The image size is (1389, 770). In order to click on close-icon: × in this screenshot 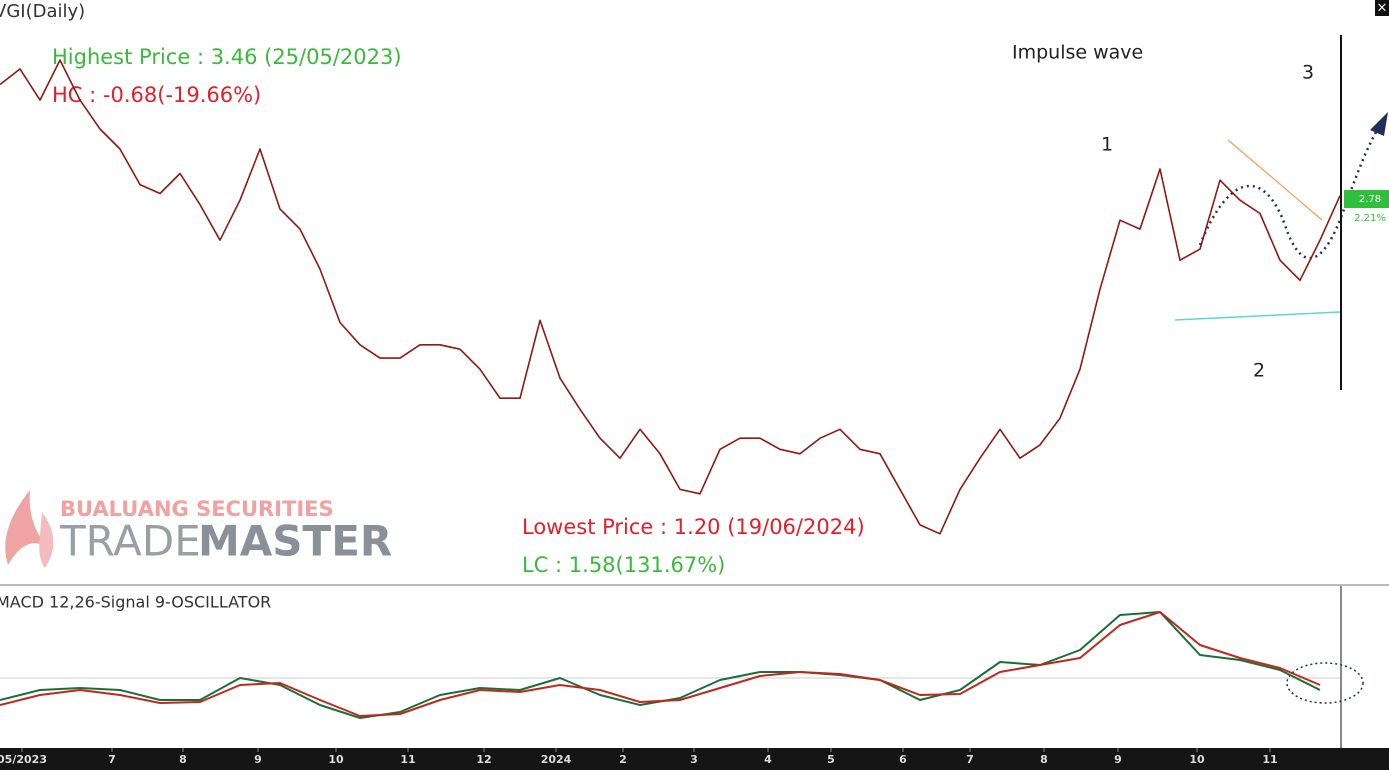, I will do `click(1382, 8)`.